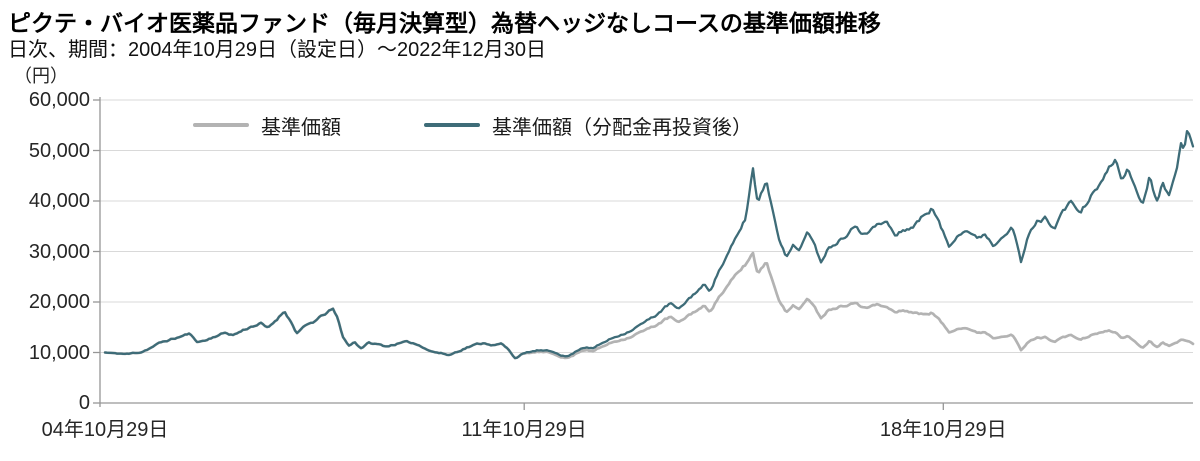  What do you see at coordinates (105, 430) in the screenshot?
I see `x-tick-label: 04年10月29日` at bounding box center [105, 430].